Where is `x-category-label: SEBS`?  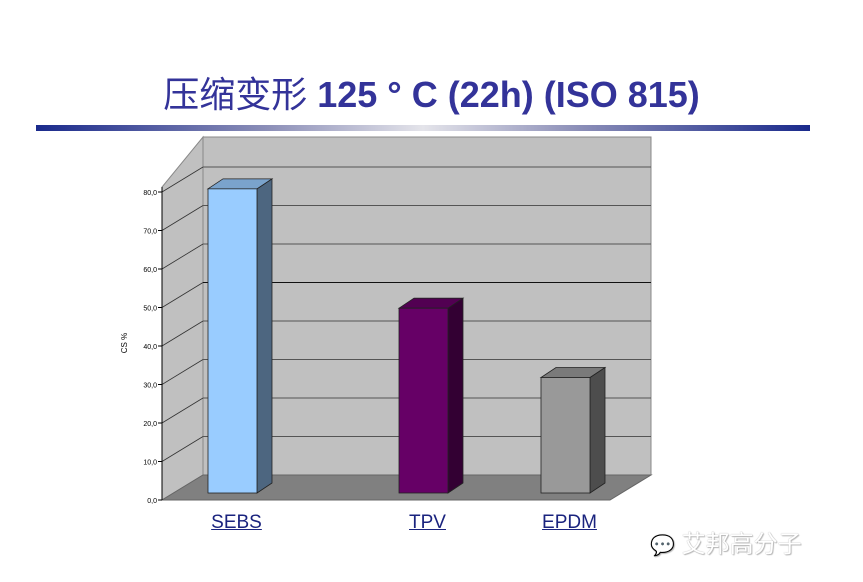 x-category-label: SEBS is located at coordinates (236, 522).